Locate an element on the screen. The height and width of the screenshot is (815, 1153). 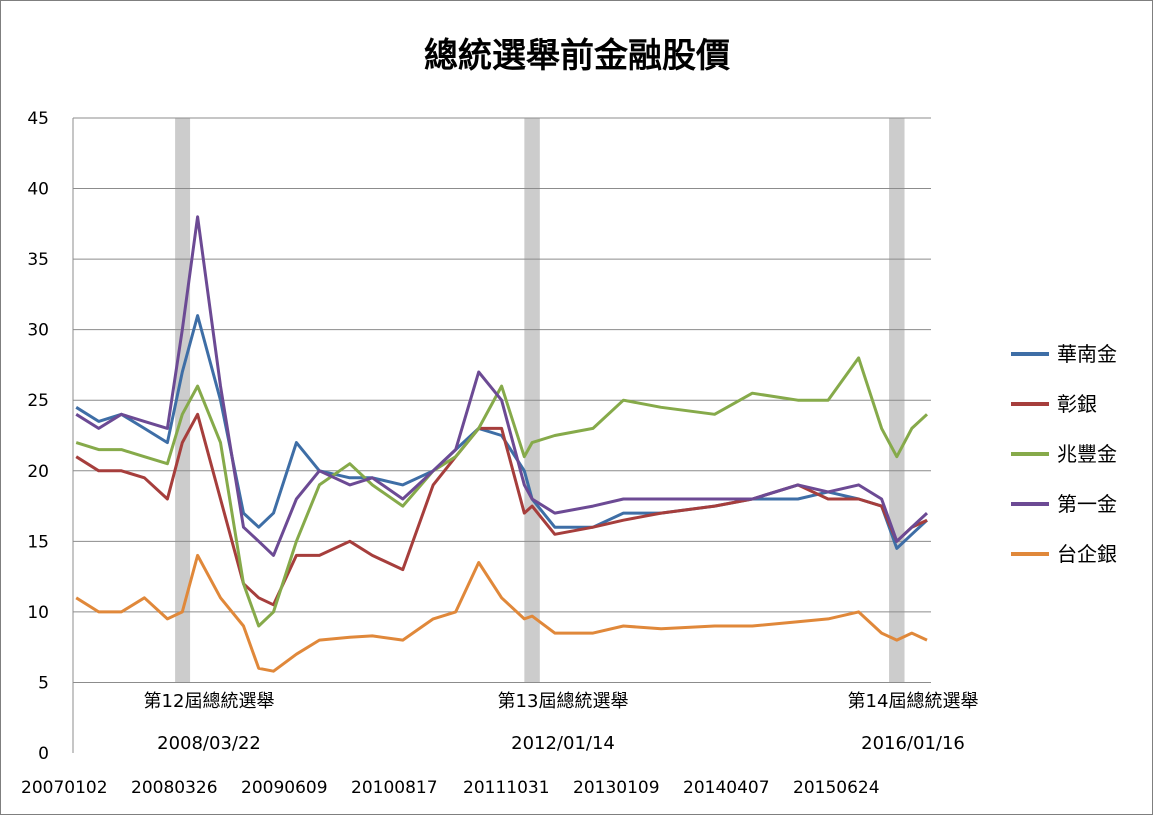
y-tick-label: 35 is located at coordinates (38, 260).